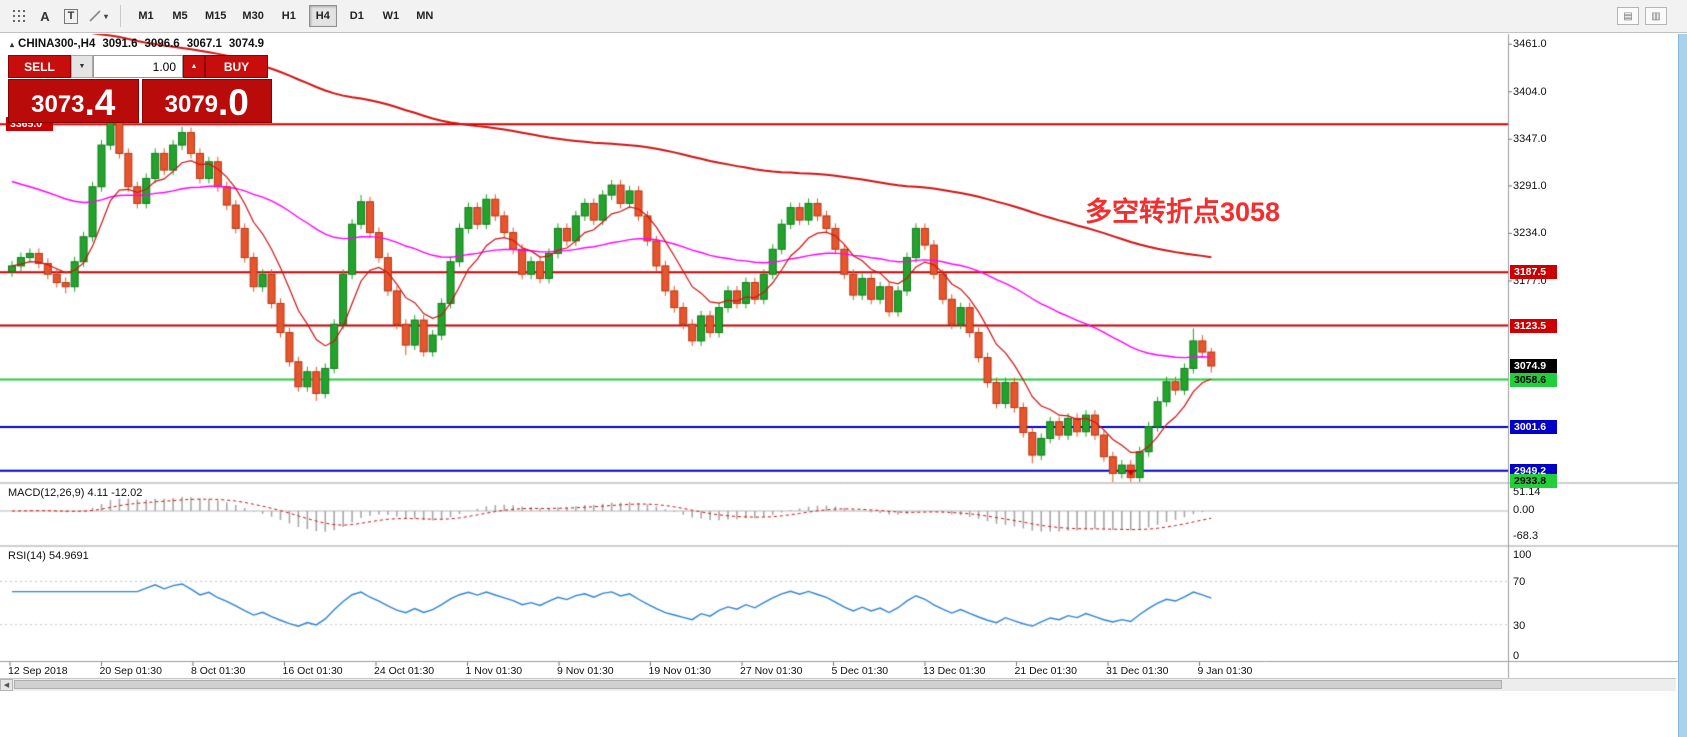 The image size is (1687, 737). I want to click on macd-axis-label: -68.3, so click(1526, 536).